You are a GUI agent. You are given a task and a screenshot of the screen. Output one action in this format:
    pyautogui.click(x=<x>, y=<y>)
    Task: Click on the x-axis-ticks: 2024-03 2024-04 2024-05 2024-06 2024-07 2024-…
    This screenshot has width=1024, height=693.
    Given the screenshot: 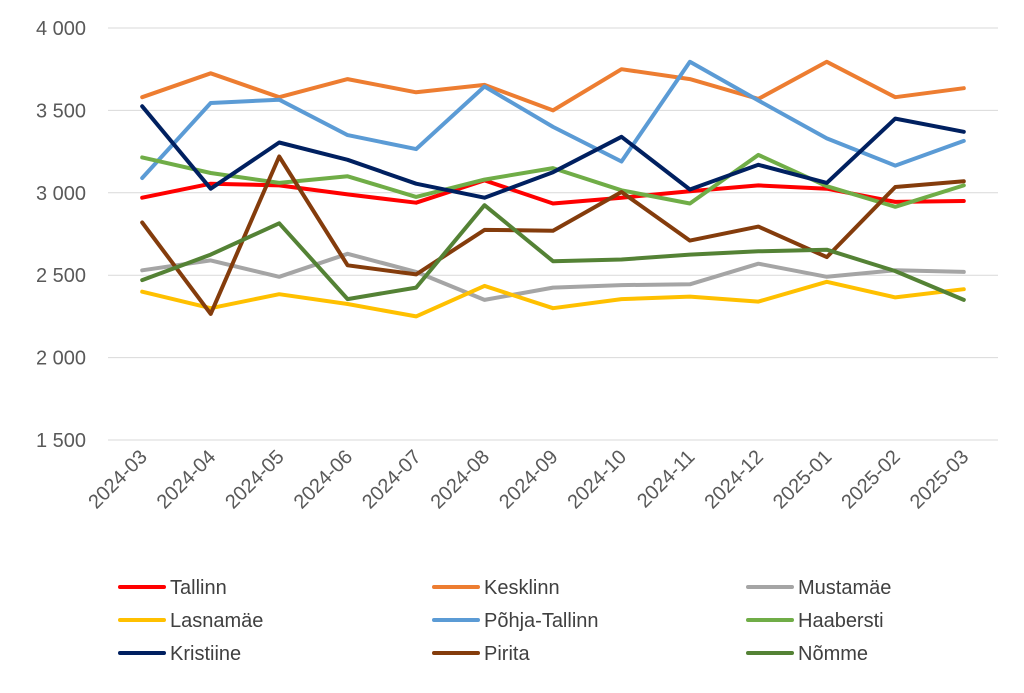 What is the action you would take?
    pyautogui.click(x=528, y=479)
    